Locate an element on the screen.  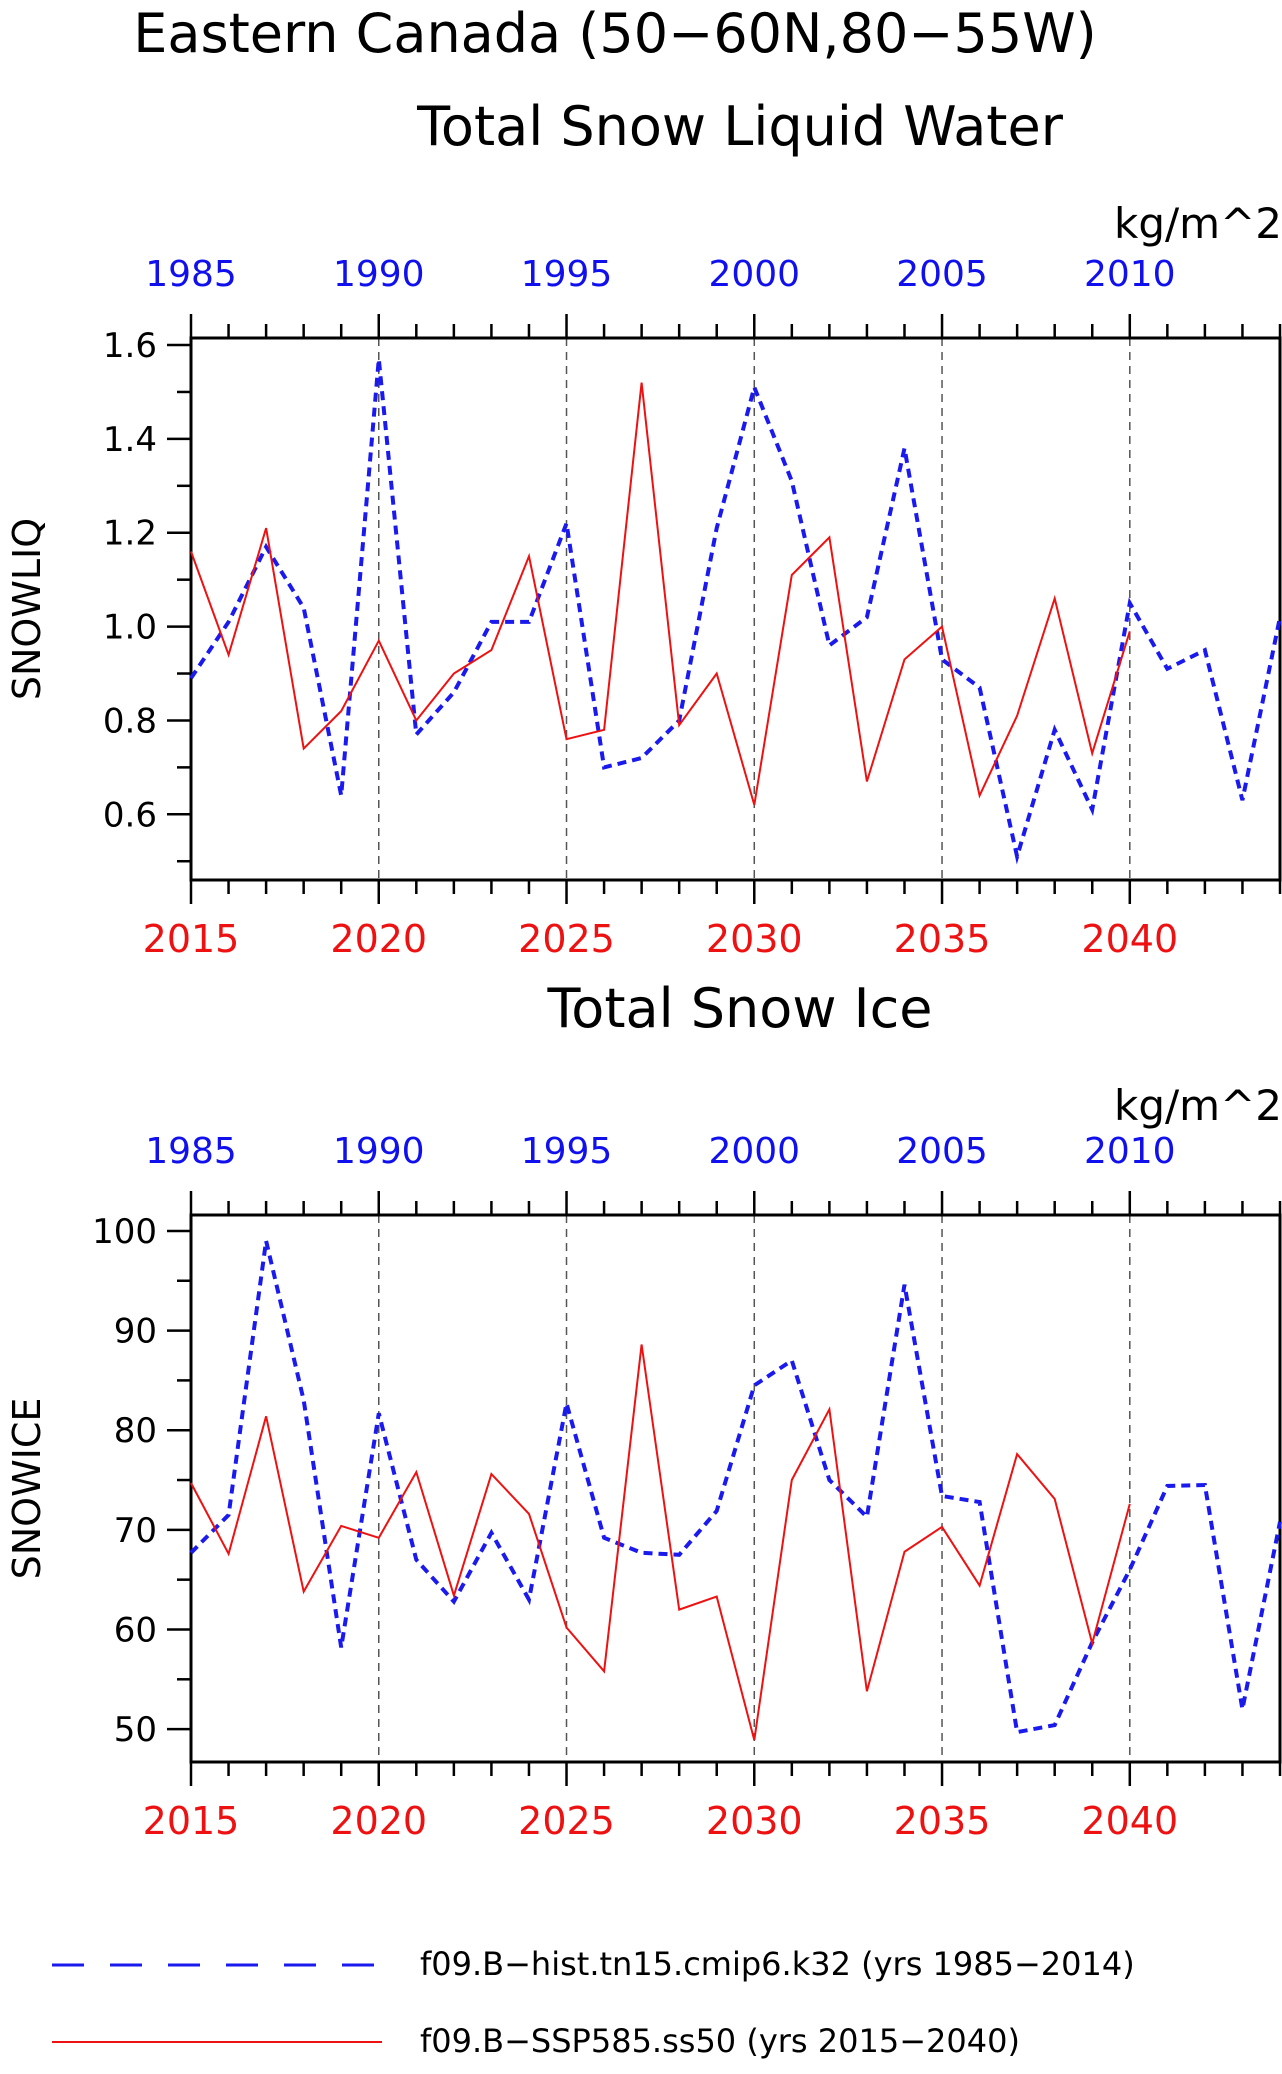
y-tick-label: 0.6 is located at coordinates (130, 815).